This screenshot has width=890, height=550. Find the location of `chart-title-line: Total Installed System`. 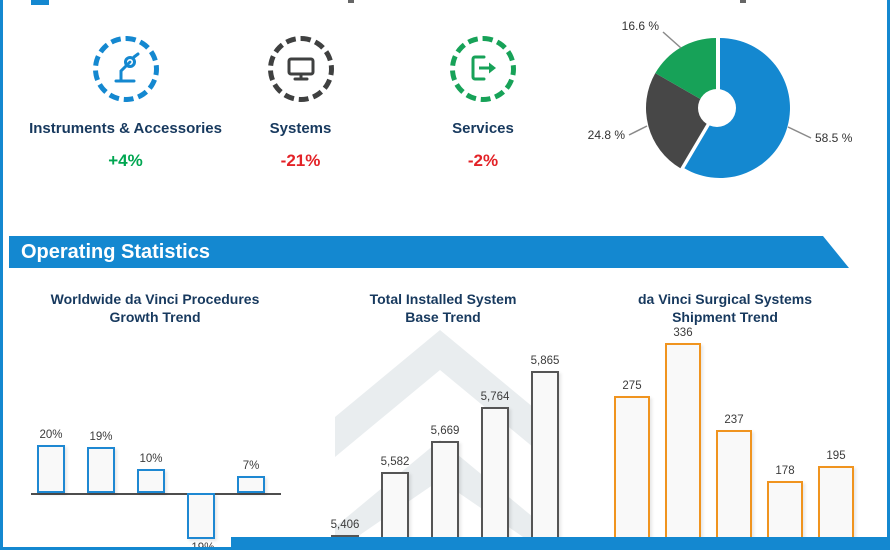

chart-title-line: Total Installed System is located at coordinates (443, 299).